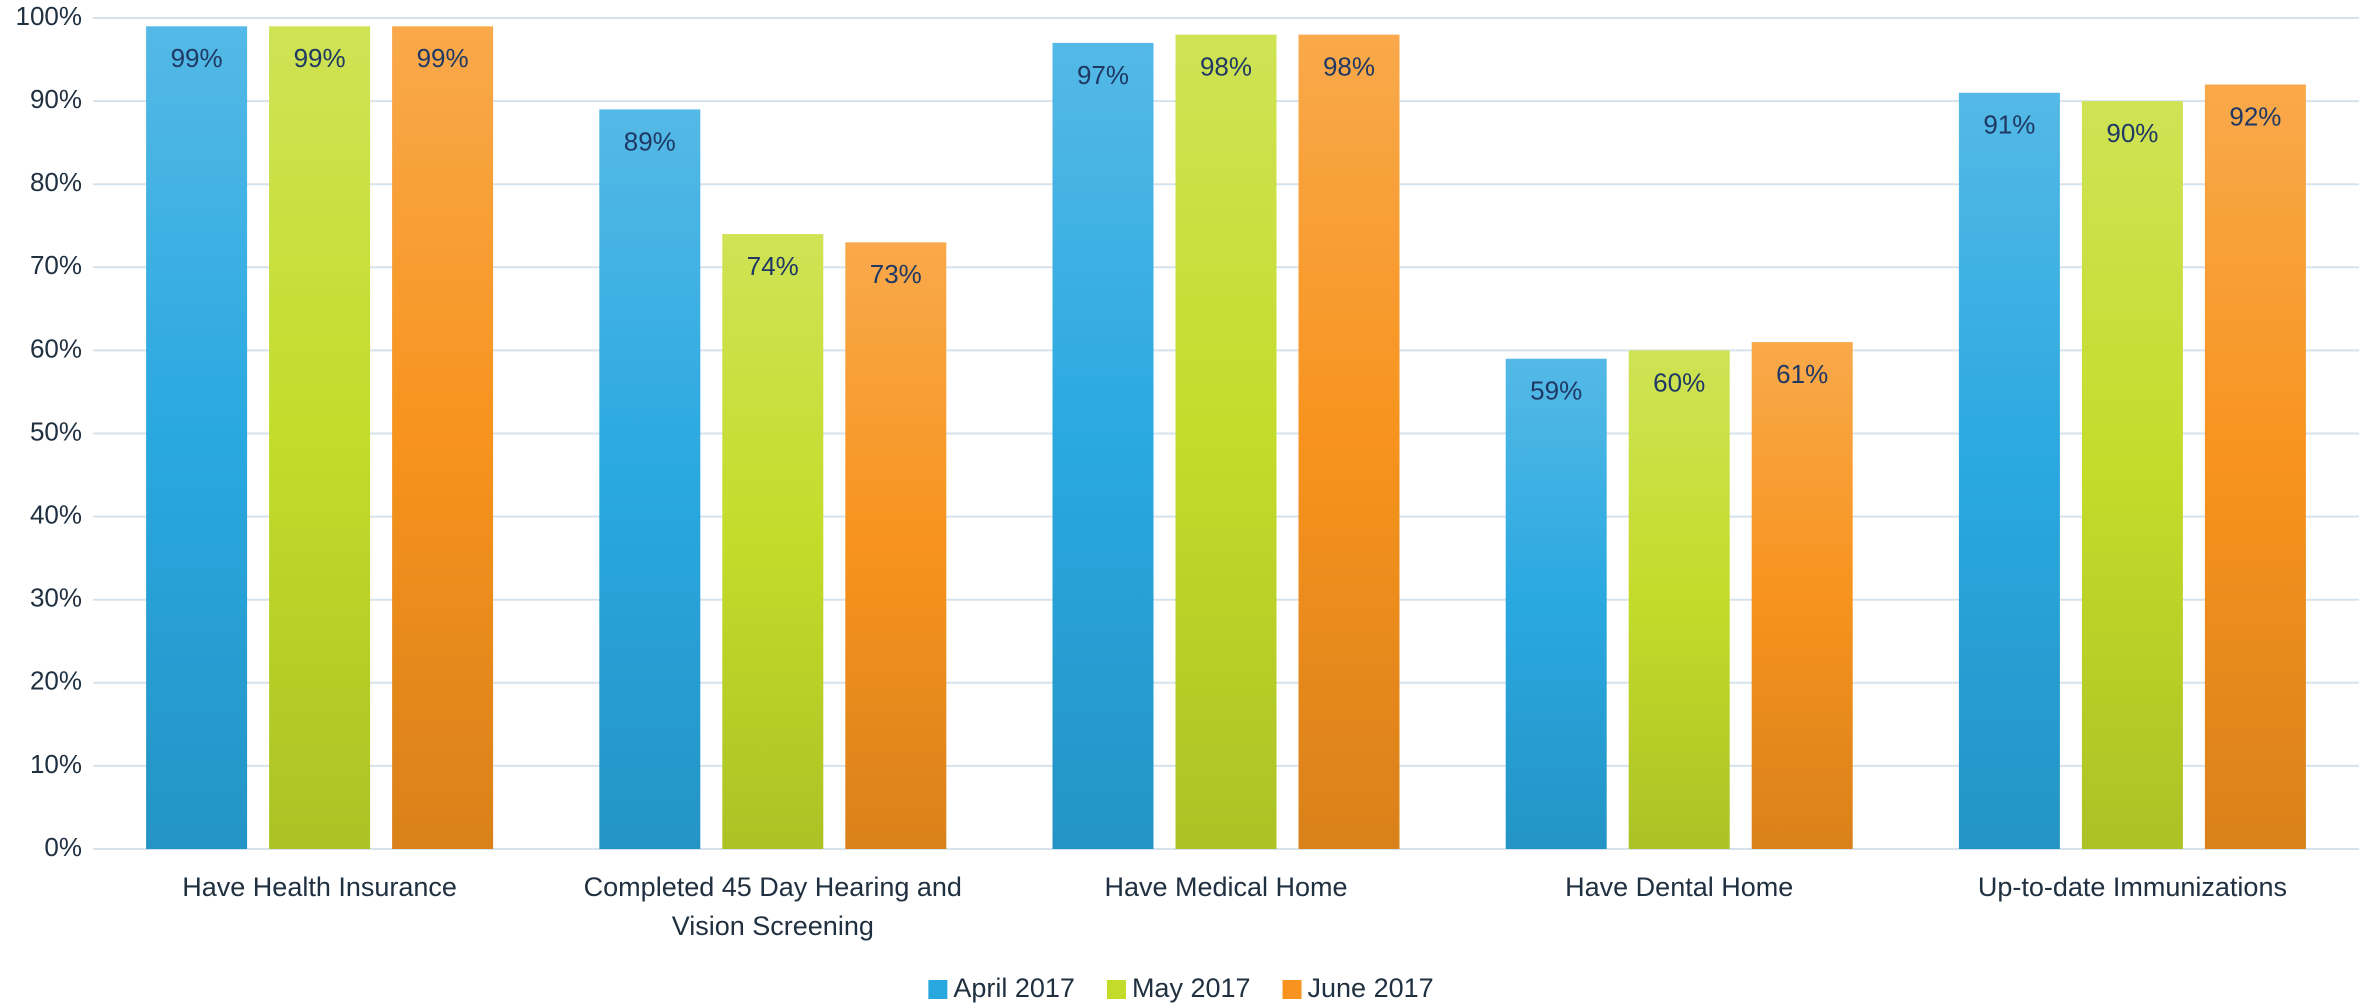 The width and height of the screenshot is (2359, 1006). Describe the element at coordinates (1556, 391) in the screenshot. I see `data-label: 59%` at that location.